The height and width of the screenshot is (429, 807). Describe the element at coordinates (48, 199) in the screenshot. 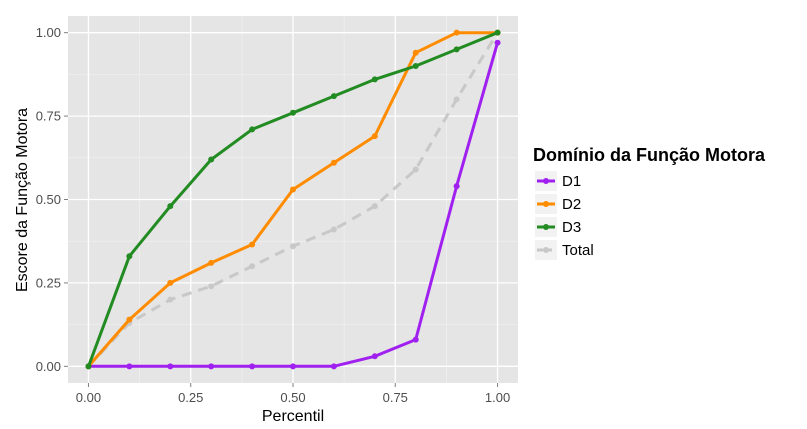

I see `y-tick-label: 0.50` at that location.